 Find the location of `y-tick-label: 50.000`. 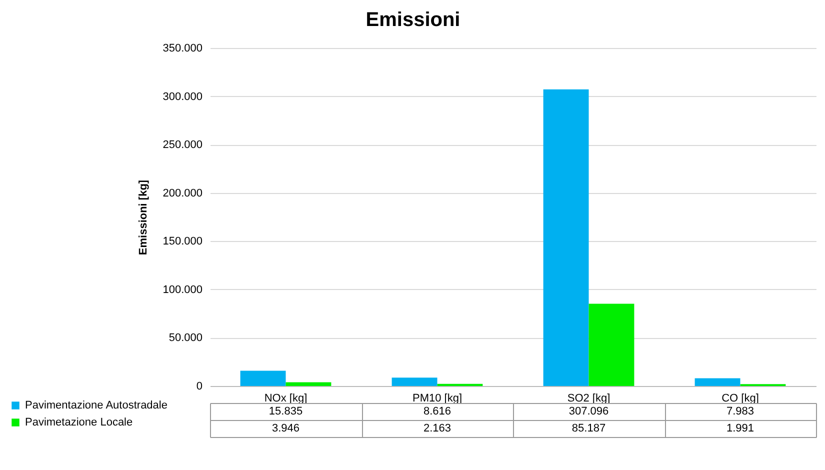

y-tick-label: 50.000 is located at coordinates (185, 338).